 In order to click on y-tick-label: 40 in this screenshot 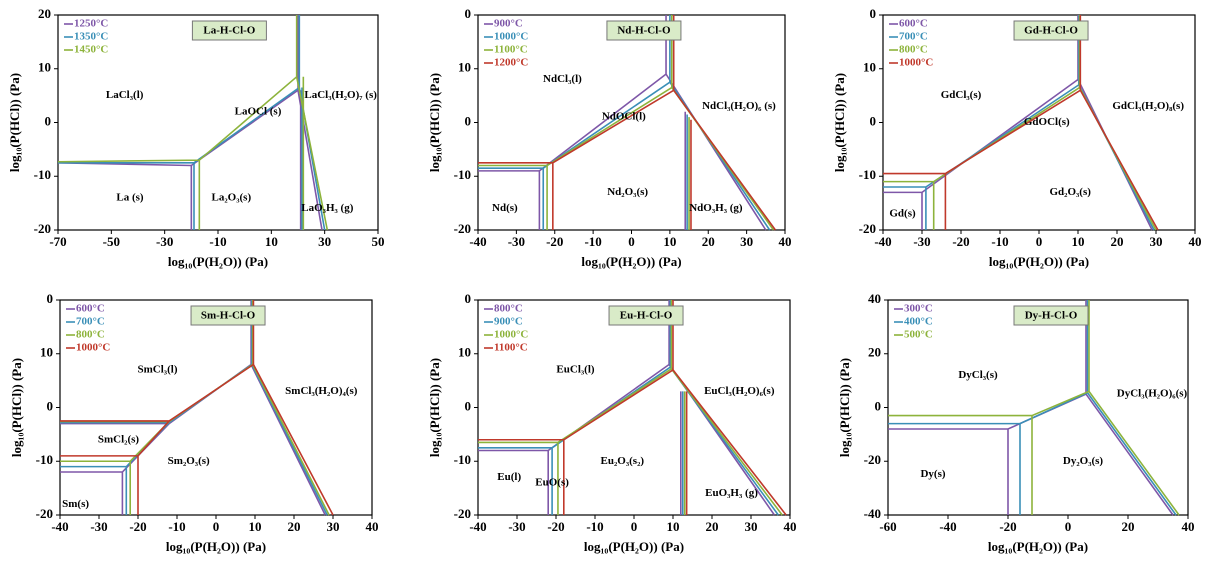, I will do `click(874, 298)`.